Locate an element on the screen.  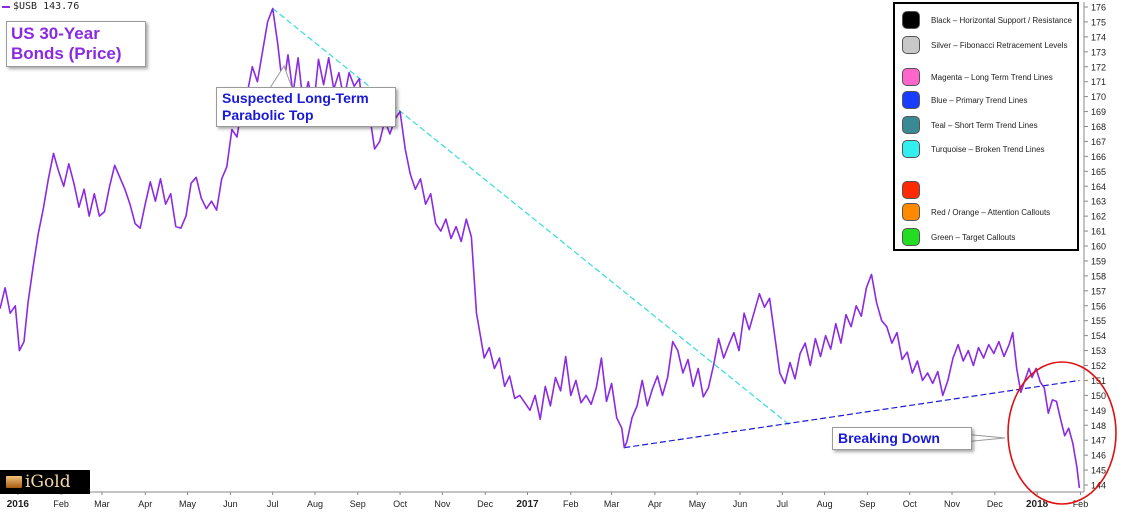
y-tick-label: 165 is located at coordinates (1098, 172).